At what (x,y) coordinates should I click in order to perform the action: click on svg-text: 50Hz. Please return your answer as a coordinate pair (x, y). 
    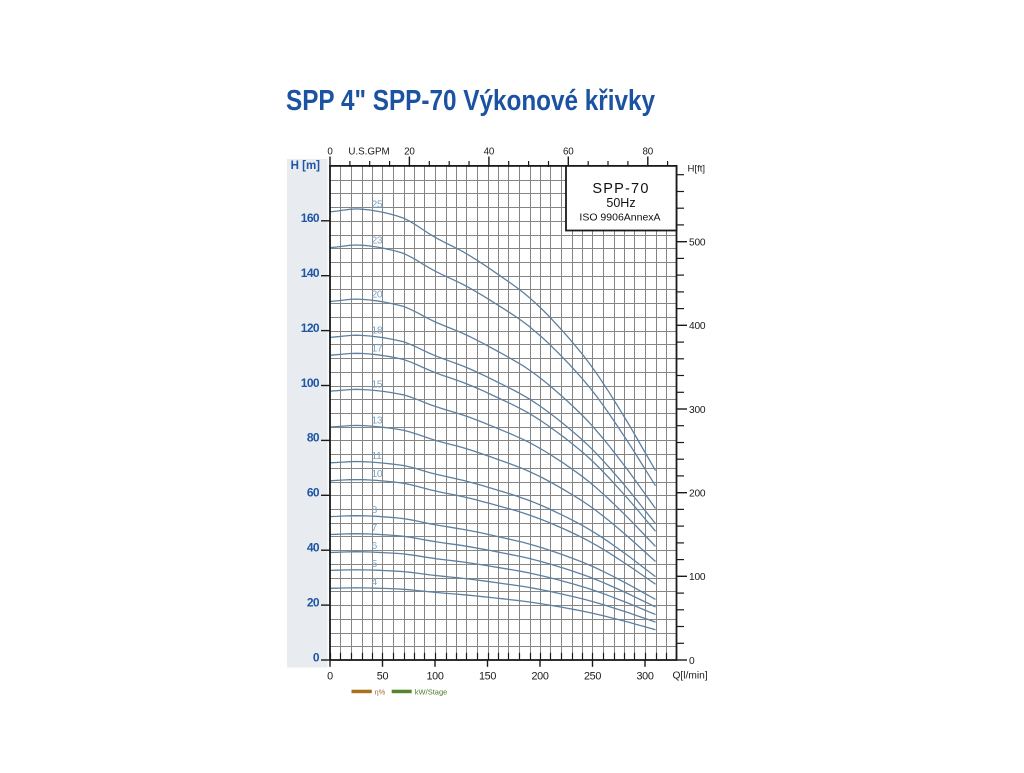
    Looking at the image, I should click on (620, 203).